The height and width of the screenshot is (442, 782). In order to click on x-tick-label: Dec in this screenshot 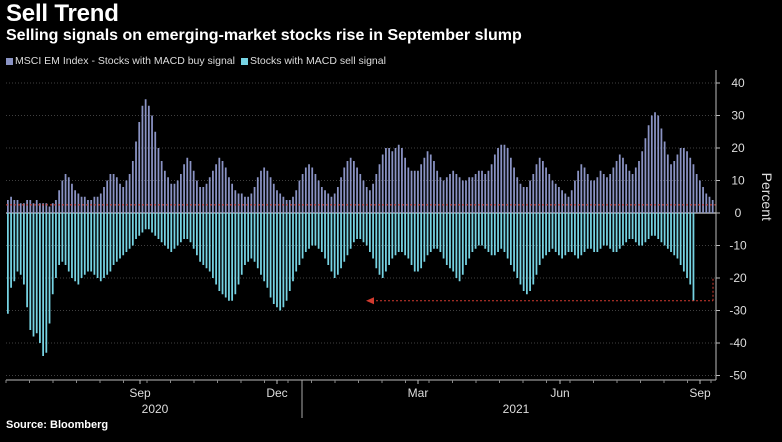, I will do `click(276, 393)`.